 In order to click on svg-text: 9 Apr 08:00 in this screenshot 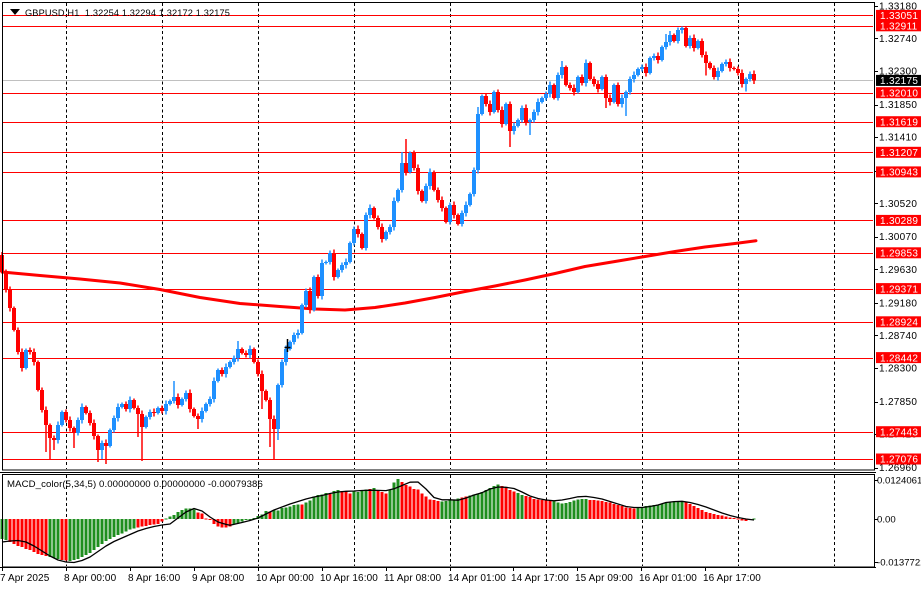, I will do `click(218, 578)`.